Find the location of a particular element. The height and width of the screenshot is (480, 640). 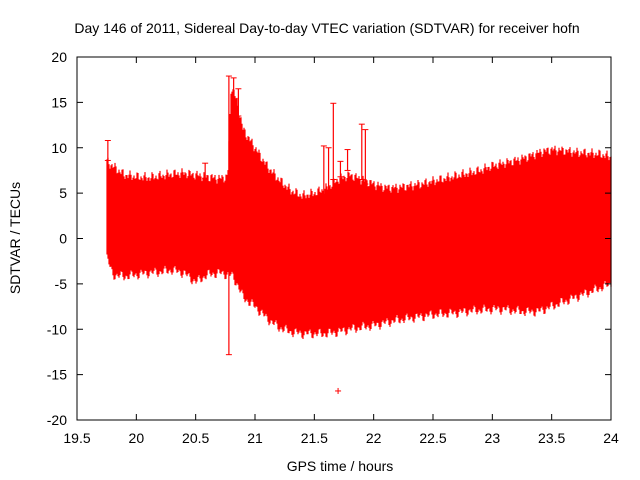

x-tick-label: 23.5 is located at coordinates (551, 438).